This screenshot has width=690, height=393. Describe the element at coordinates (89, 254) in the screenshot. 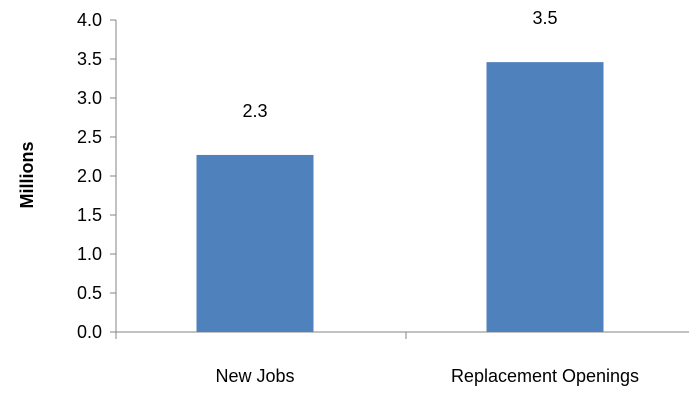

I see `y-tick-label: 1.0` at that location.